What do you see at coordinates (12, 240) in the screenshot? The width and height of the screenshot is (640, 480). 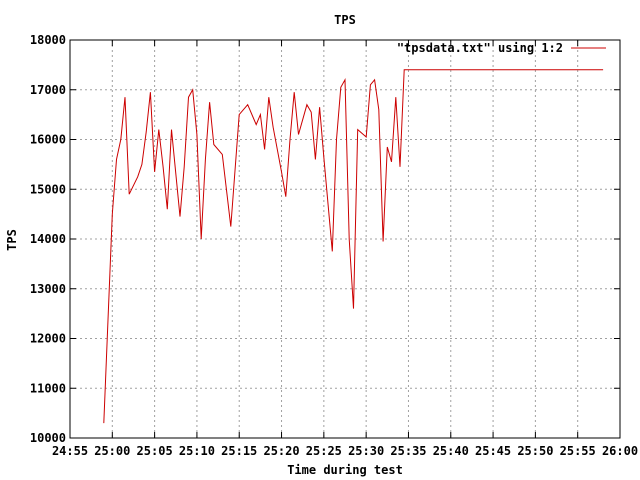 I see `y-axis-label: TPS` at bounding box center [12, 240].